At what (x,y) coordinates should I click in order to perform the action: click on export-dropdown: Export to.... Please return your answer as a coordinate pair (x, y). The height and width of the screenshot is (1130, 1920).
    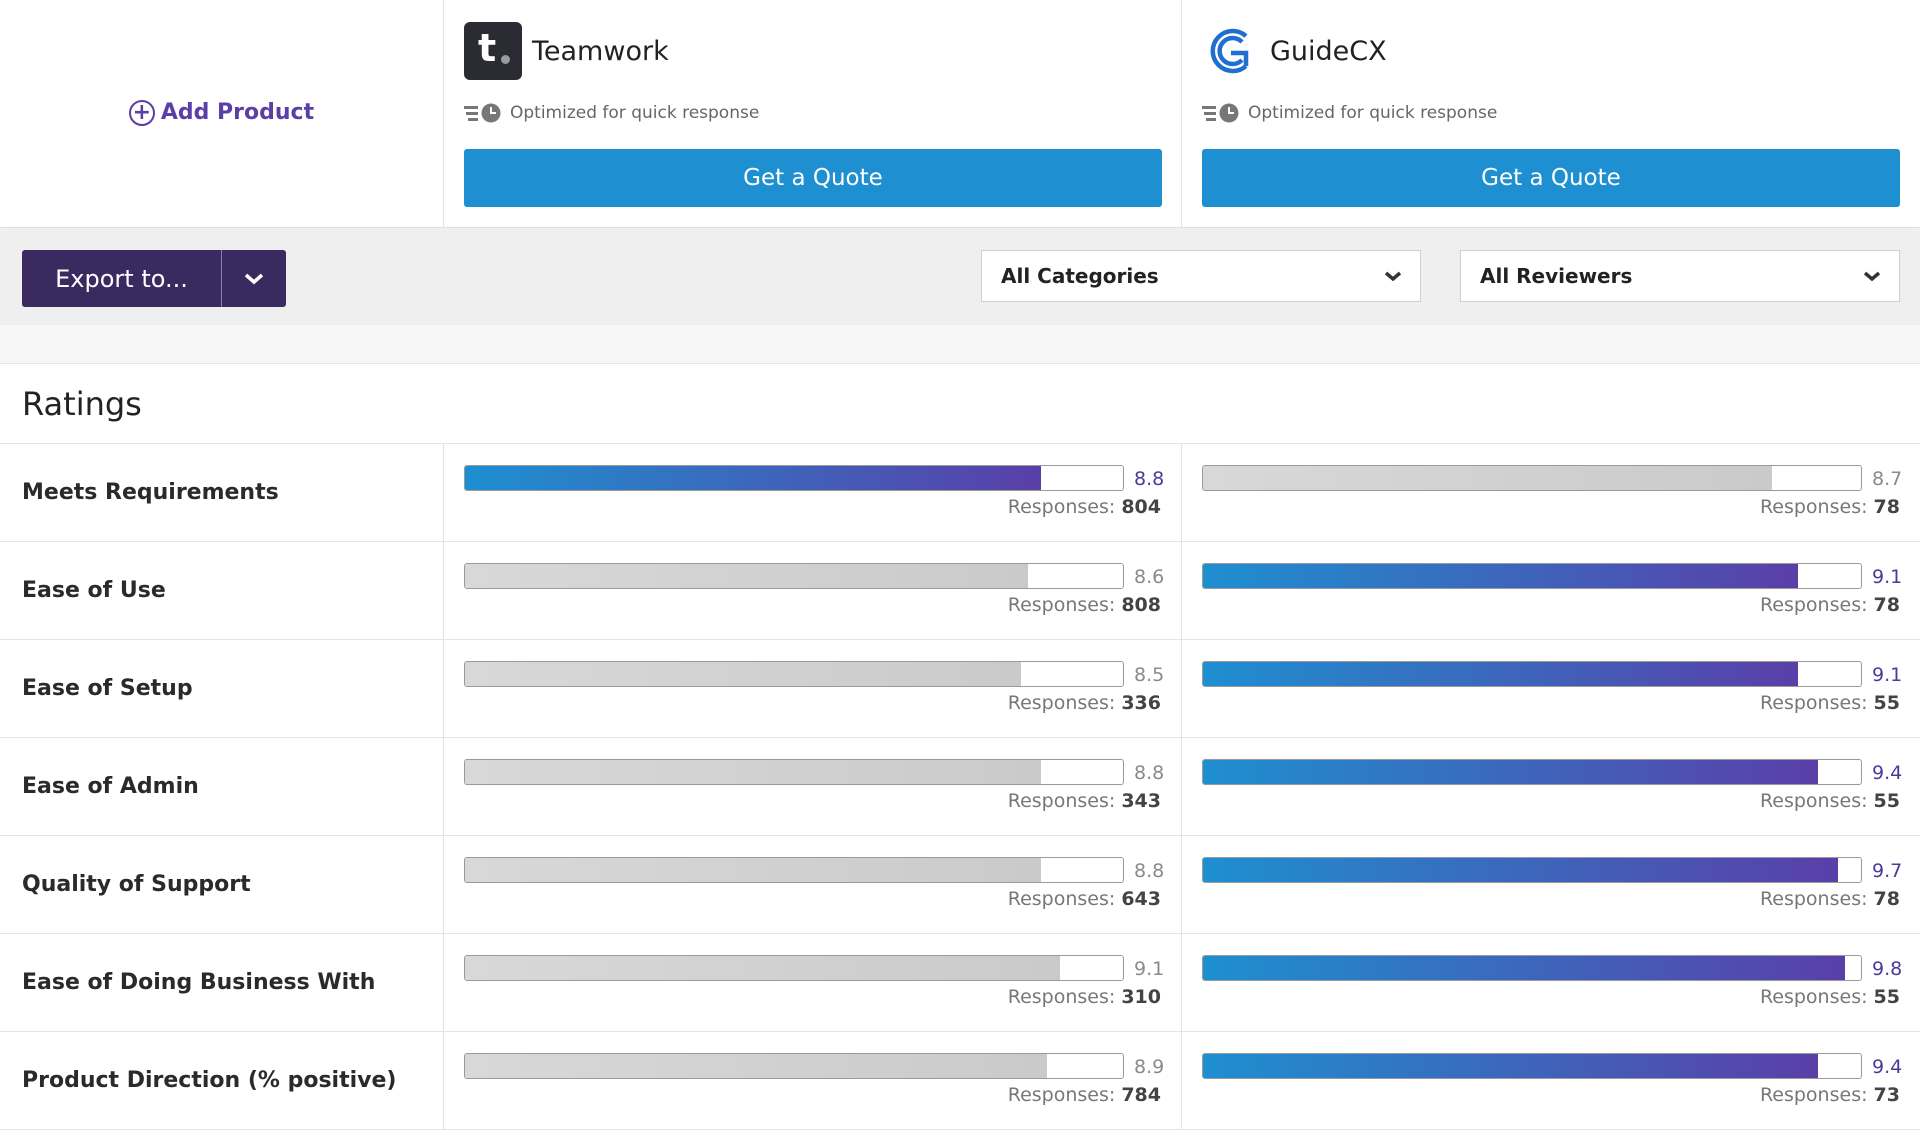
    Looking at the image, I should click on (154, 278).